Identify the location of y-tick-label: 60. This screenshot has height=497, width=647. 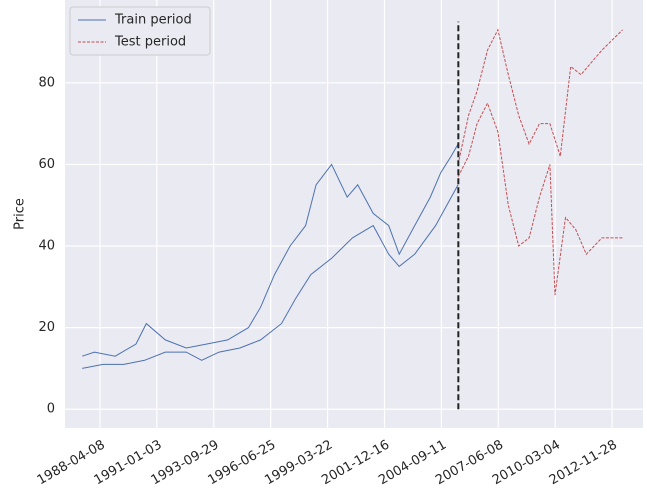
(46, 164).